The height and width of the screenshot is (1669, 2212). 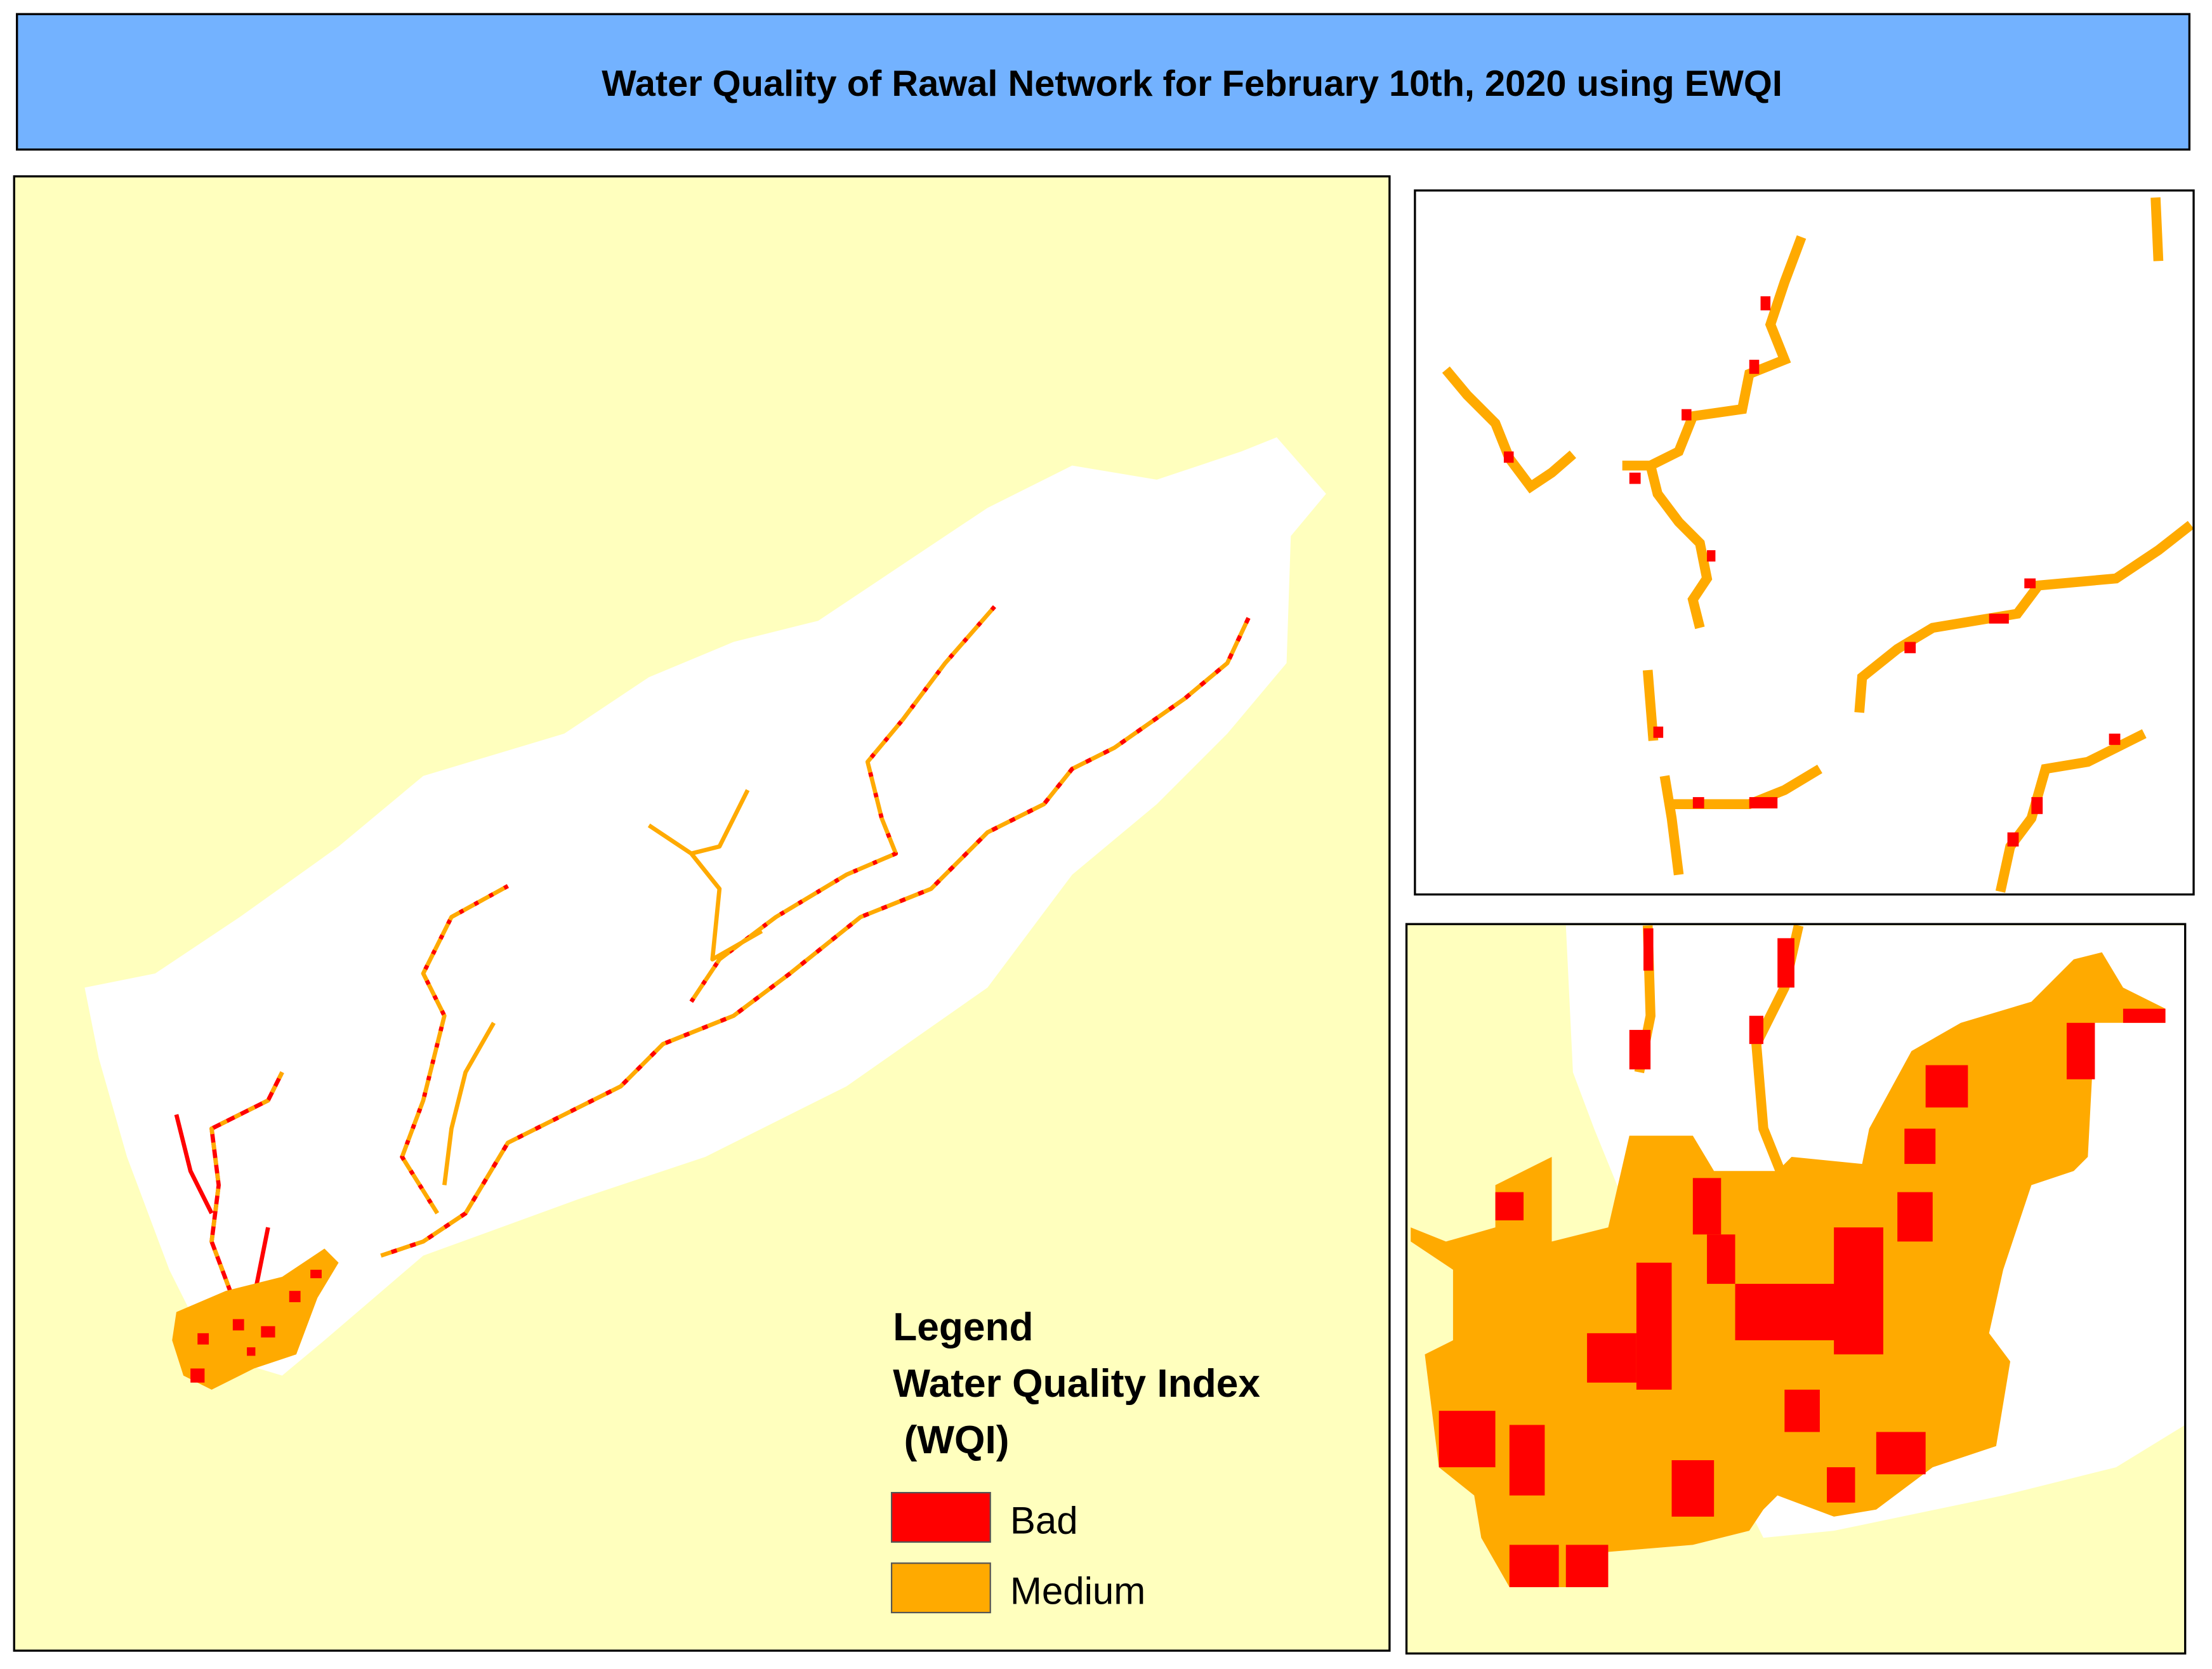 What do you see at coordinates (1077, 1591) in the screenshot?
I see `legend-label: Medium` at bounding box center [1077, 1591].